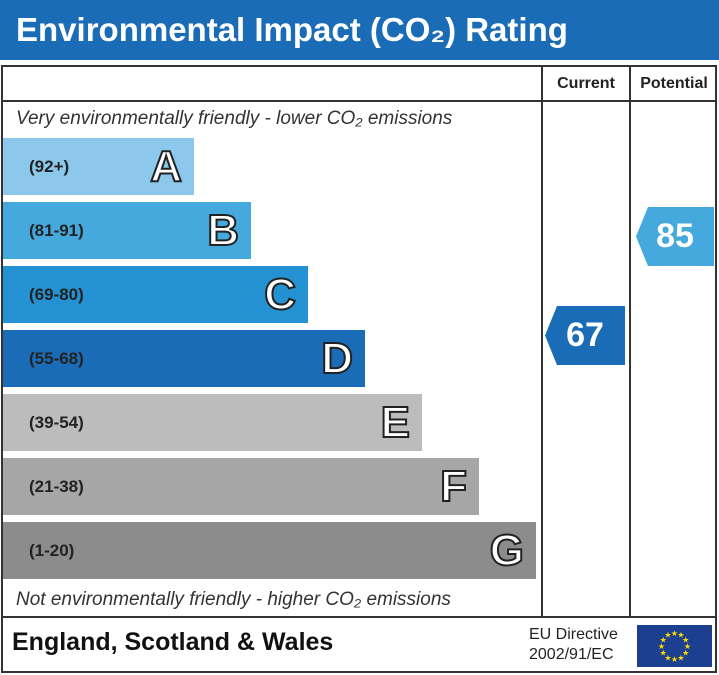 This screenshot has height=675, width=719. Describe the element at coordinates (573, 645) in the screenshot. I see `eu-directive: EU Directive 2002/91/EC` at that location.